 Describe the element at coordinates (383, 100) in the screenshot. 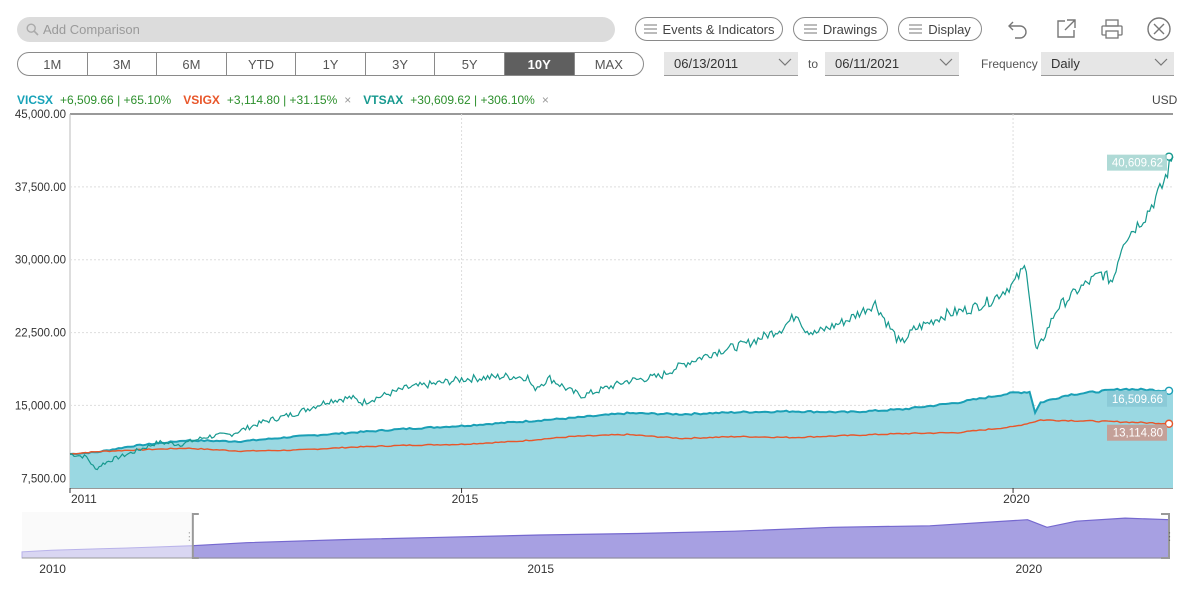

I see `legend-ticker-vtsax: VTSAX` at that location.